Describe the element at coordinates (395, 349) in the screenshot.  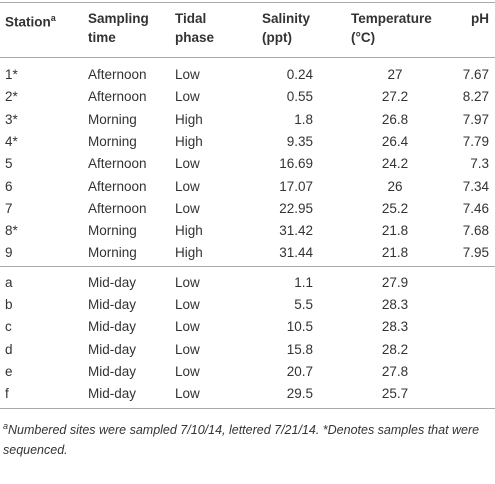
I see `table-cell: 28.2` at that location.